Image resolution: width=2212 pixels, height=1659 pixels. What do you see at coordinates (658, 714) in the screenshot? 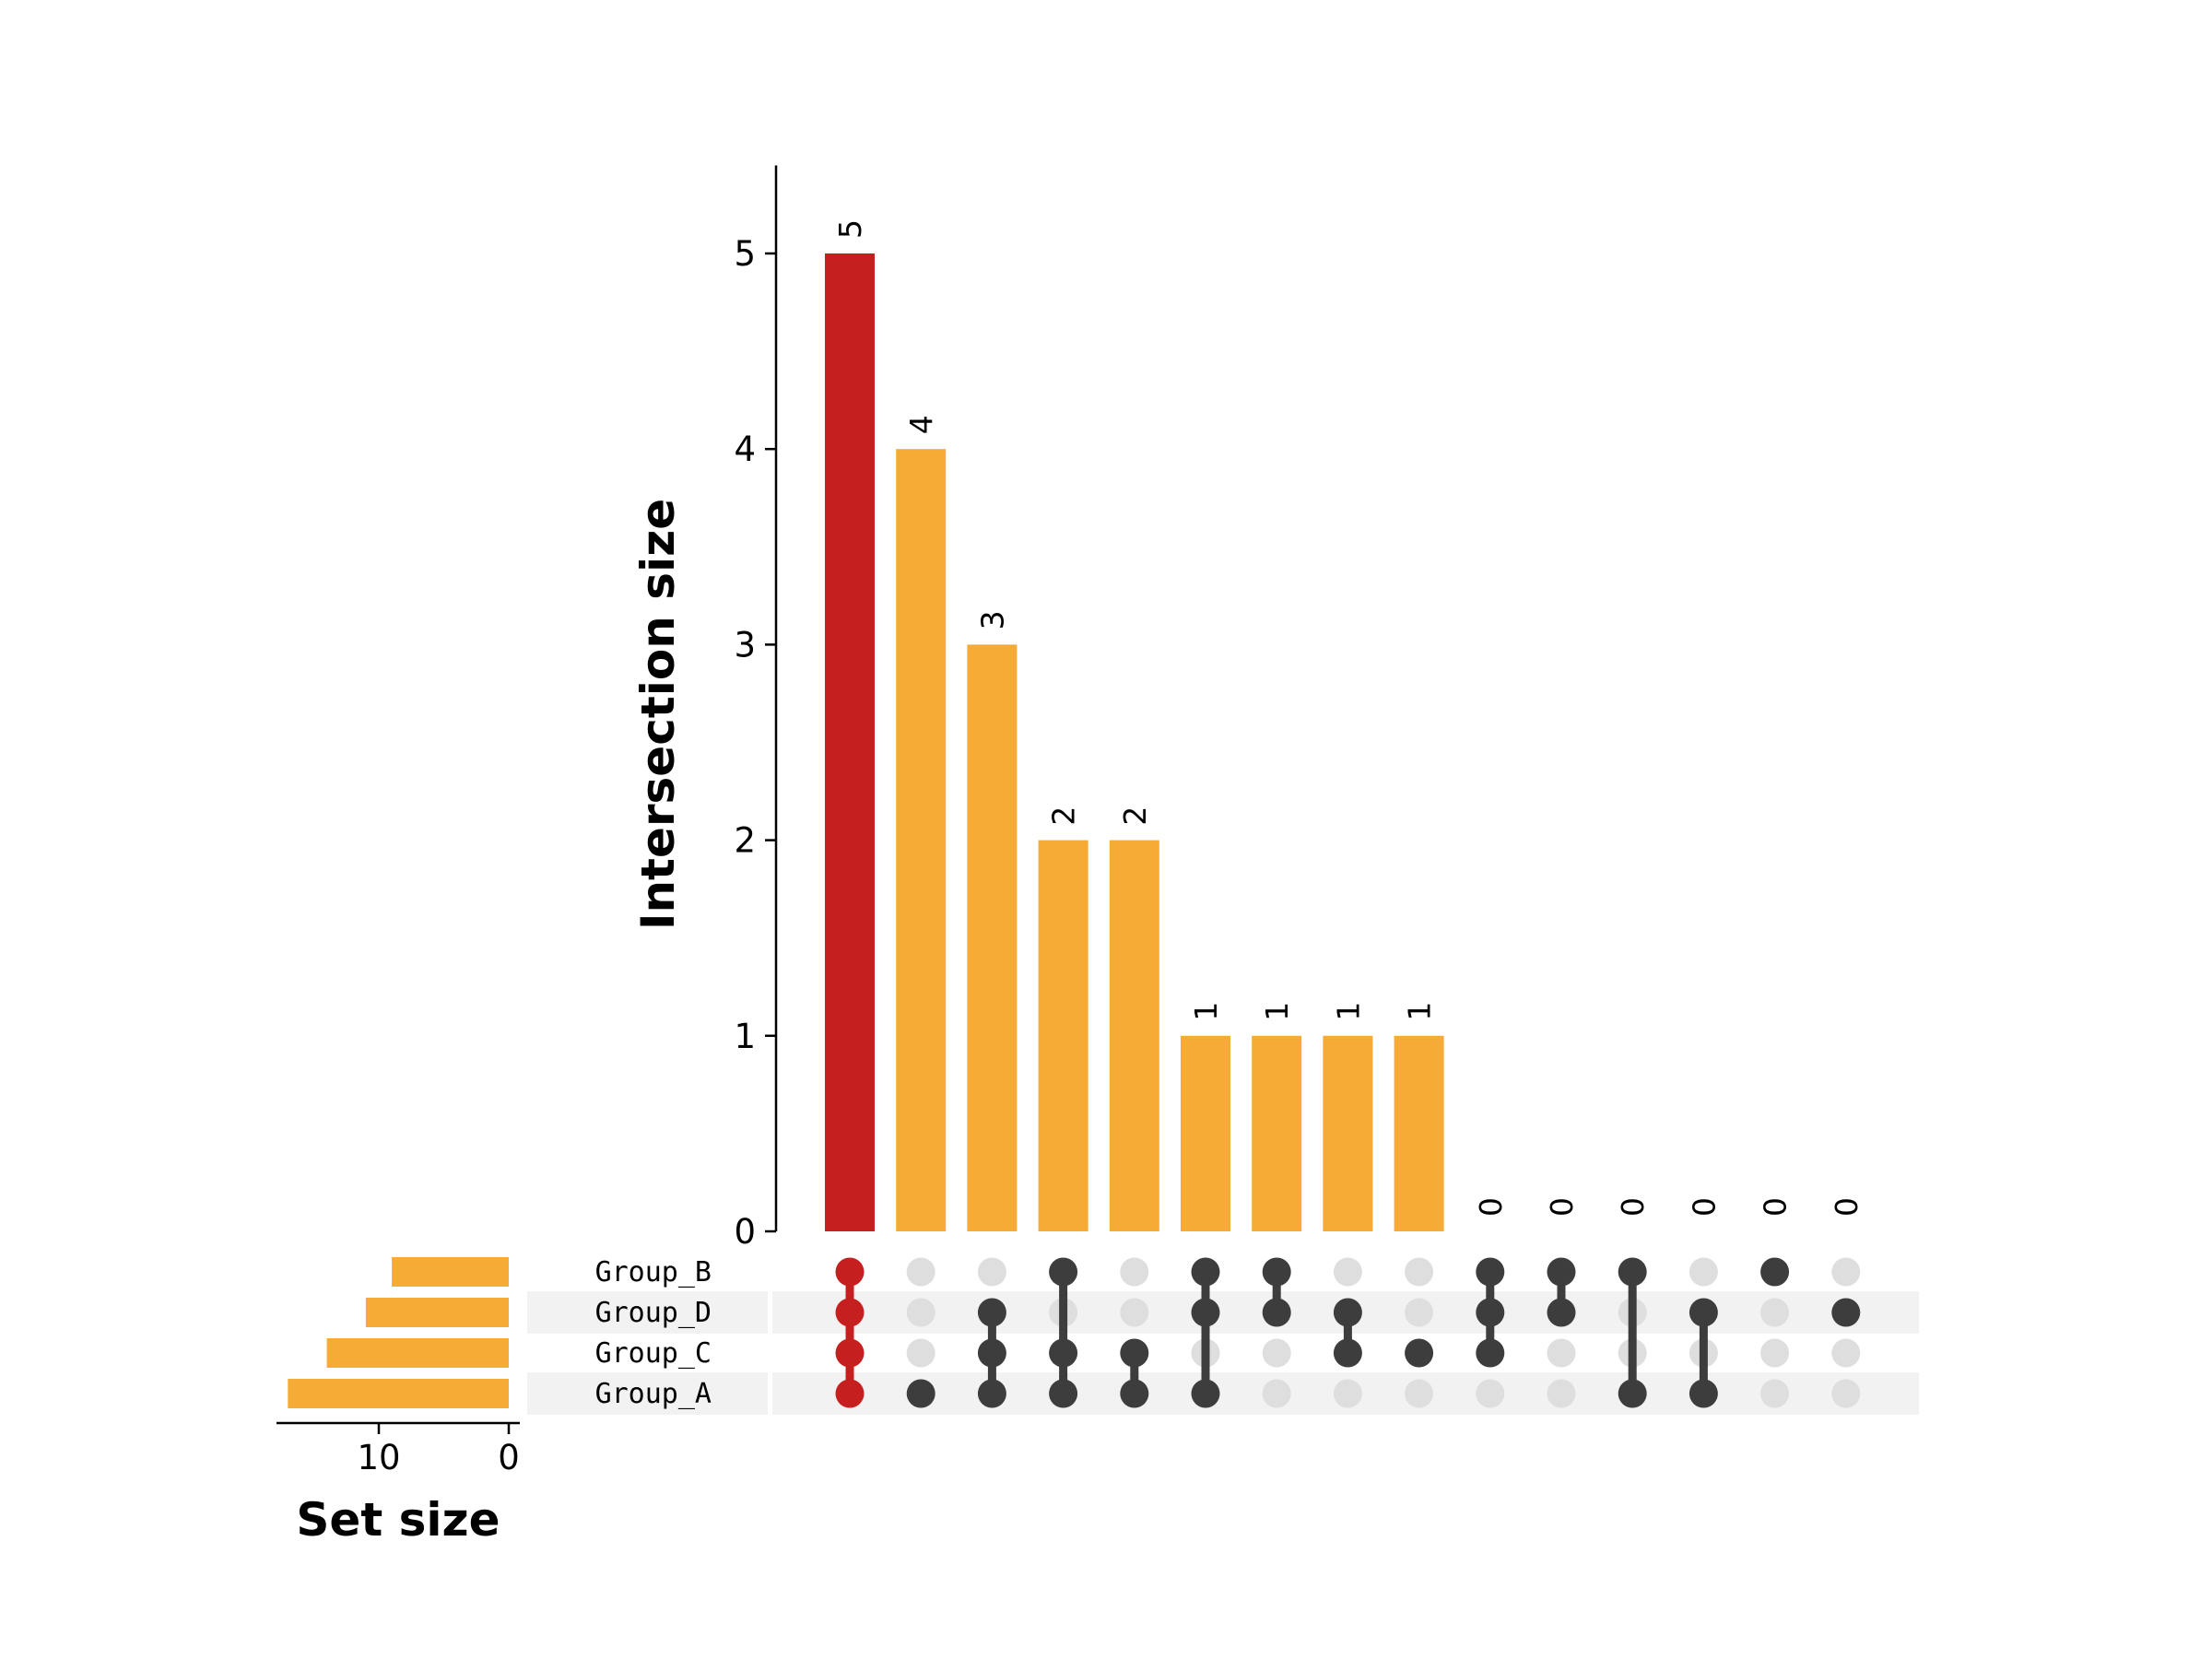
I see `y-axis-title: Intersection size` at bounding box center [658, 714].